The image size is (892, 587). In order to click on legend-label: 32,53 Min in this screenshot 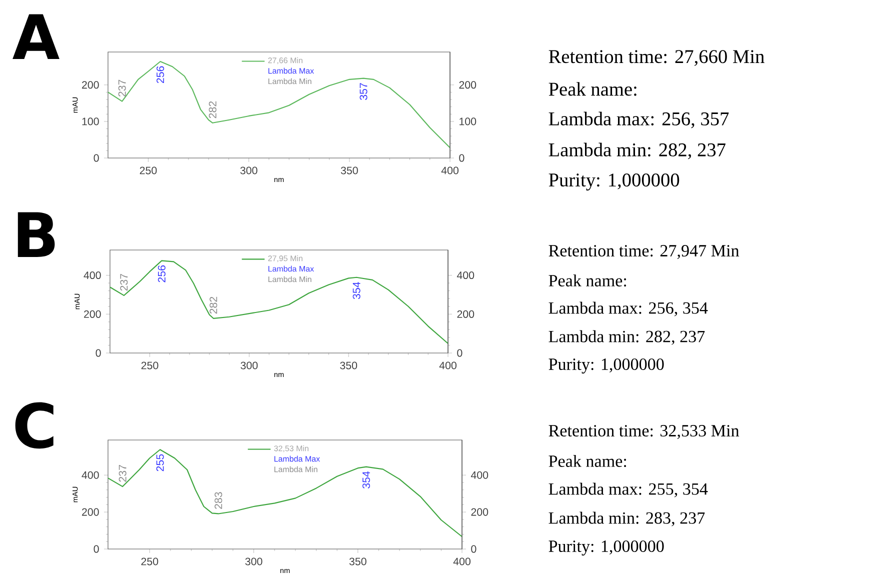, I will do `click(291, 448)`.